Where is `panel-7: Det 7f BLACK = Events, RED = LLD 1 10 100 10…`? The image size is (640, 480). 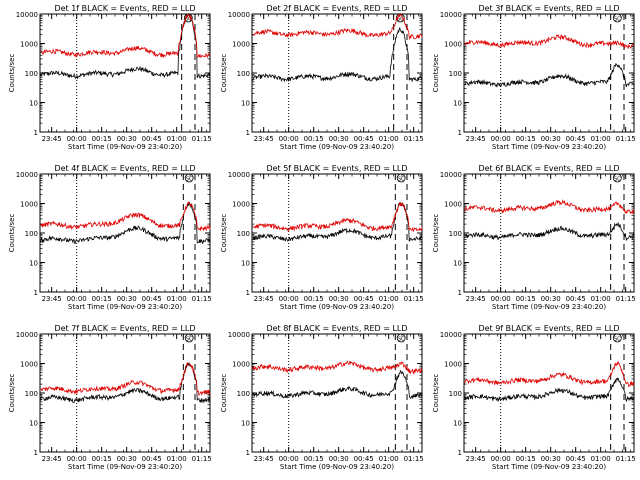 panel-7: Det 7f BLACK = Events, RED = LLD 1 10 100 10… is located at coordinates (110, 397).